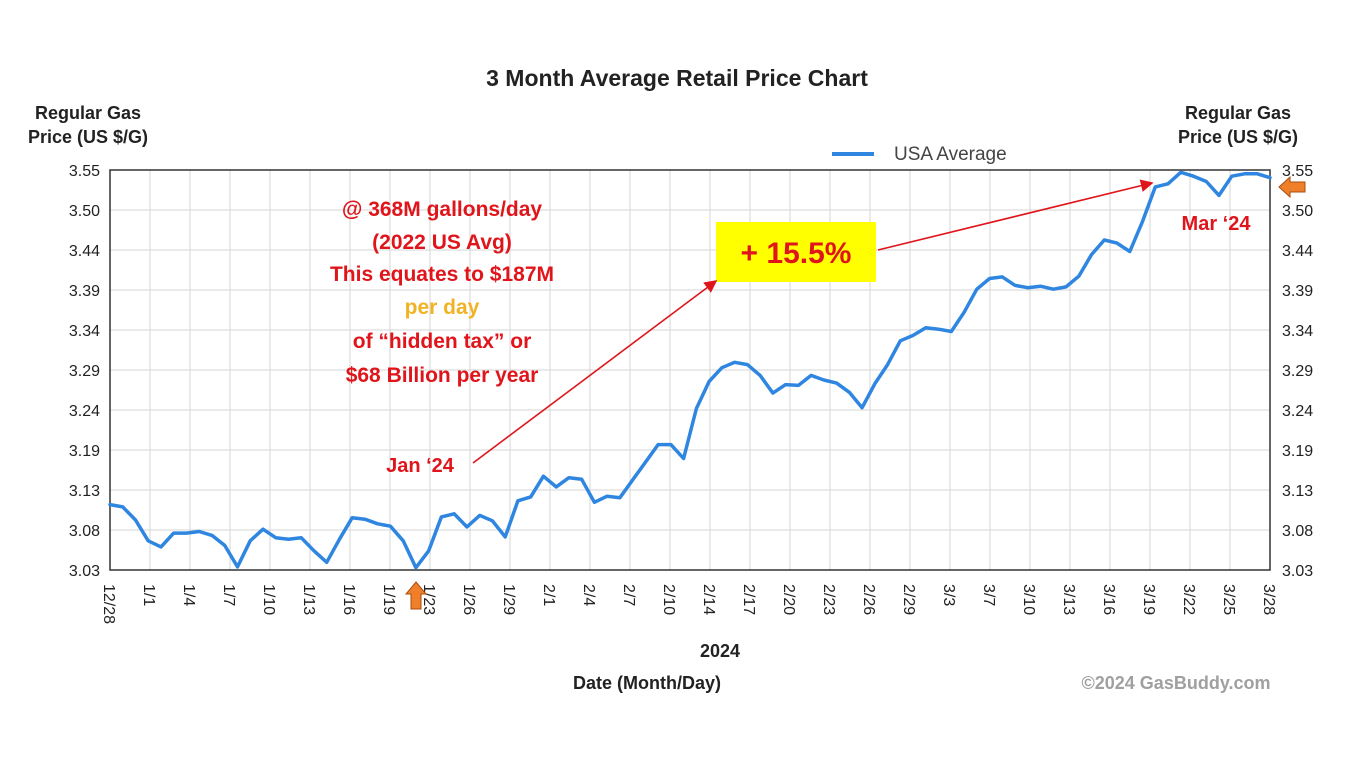  What do you see at coordinates (84, 491) in the screenshot?
I see `y-tick-label-left: 3.13` at bounding box center [84, 491].